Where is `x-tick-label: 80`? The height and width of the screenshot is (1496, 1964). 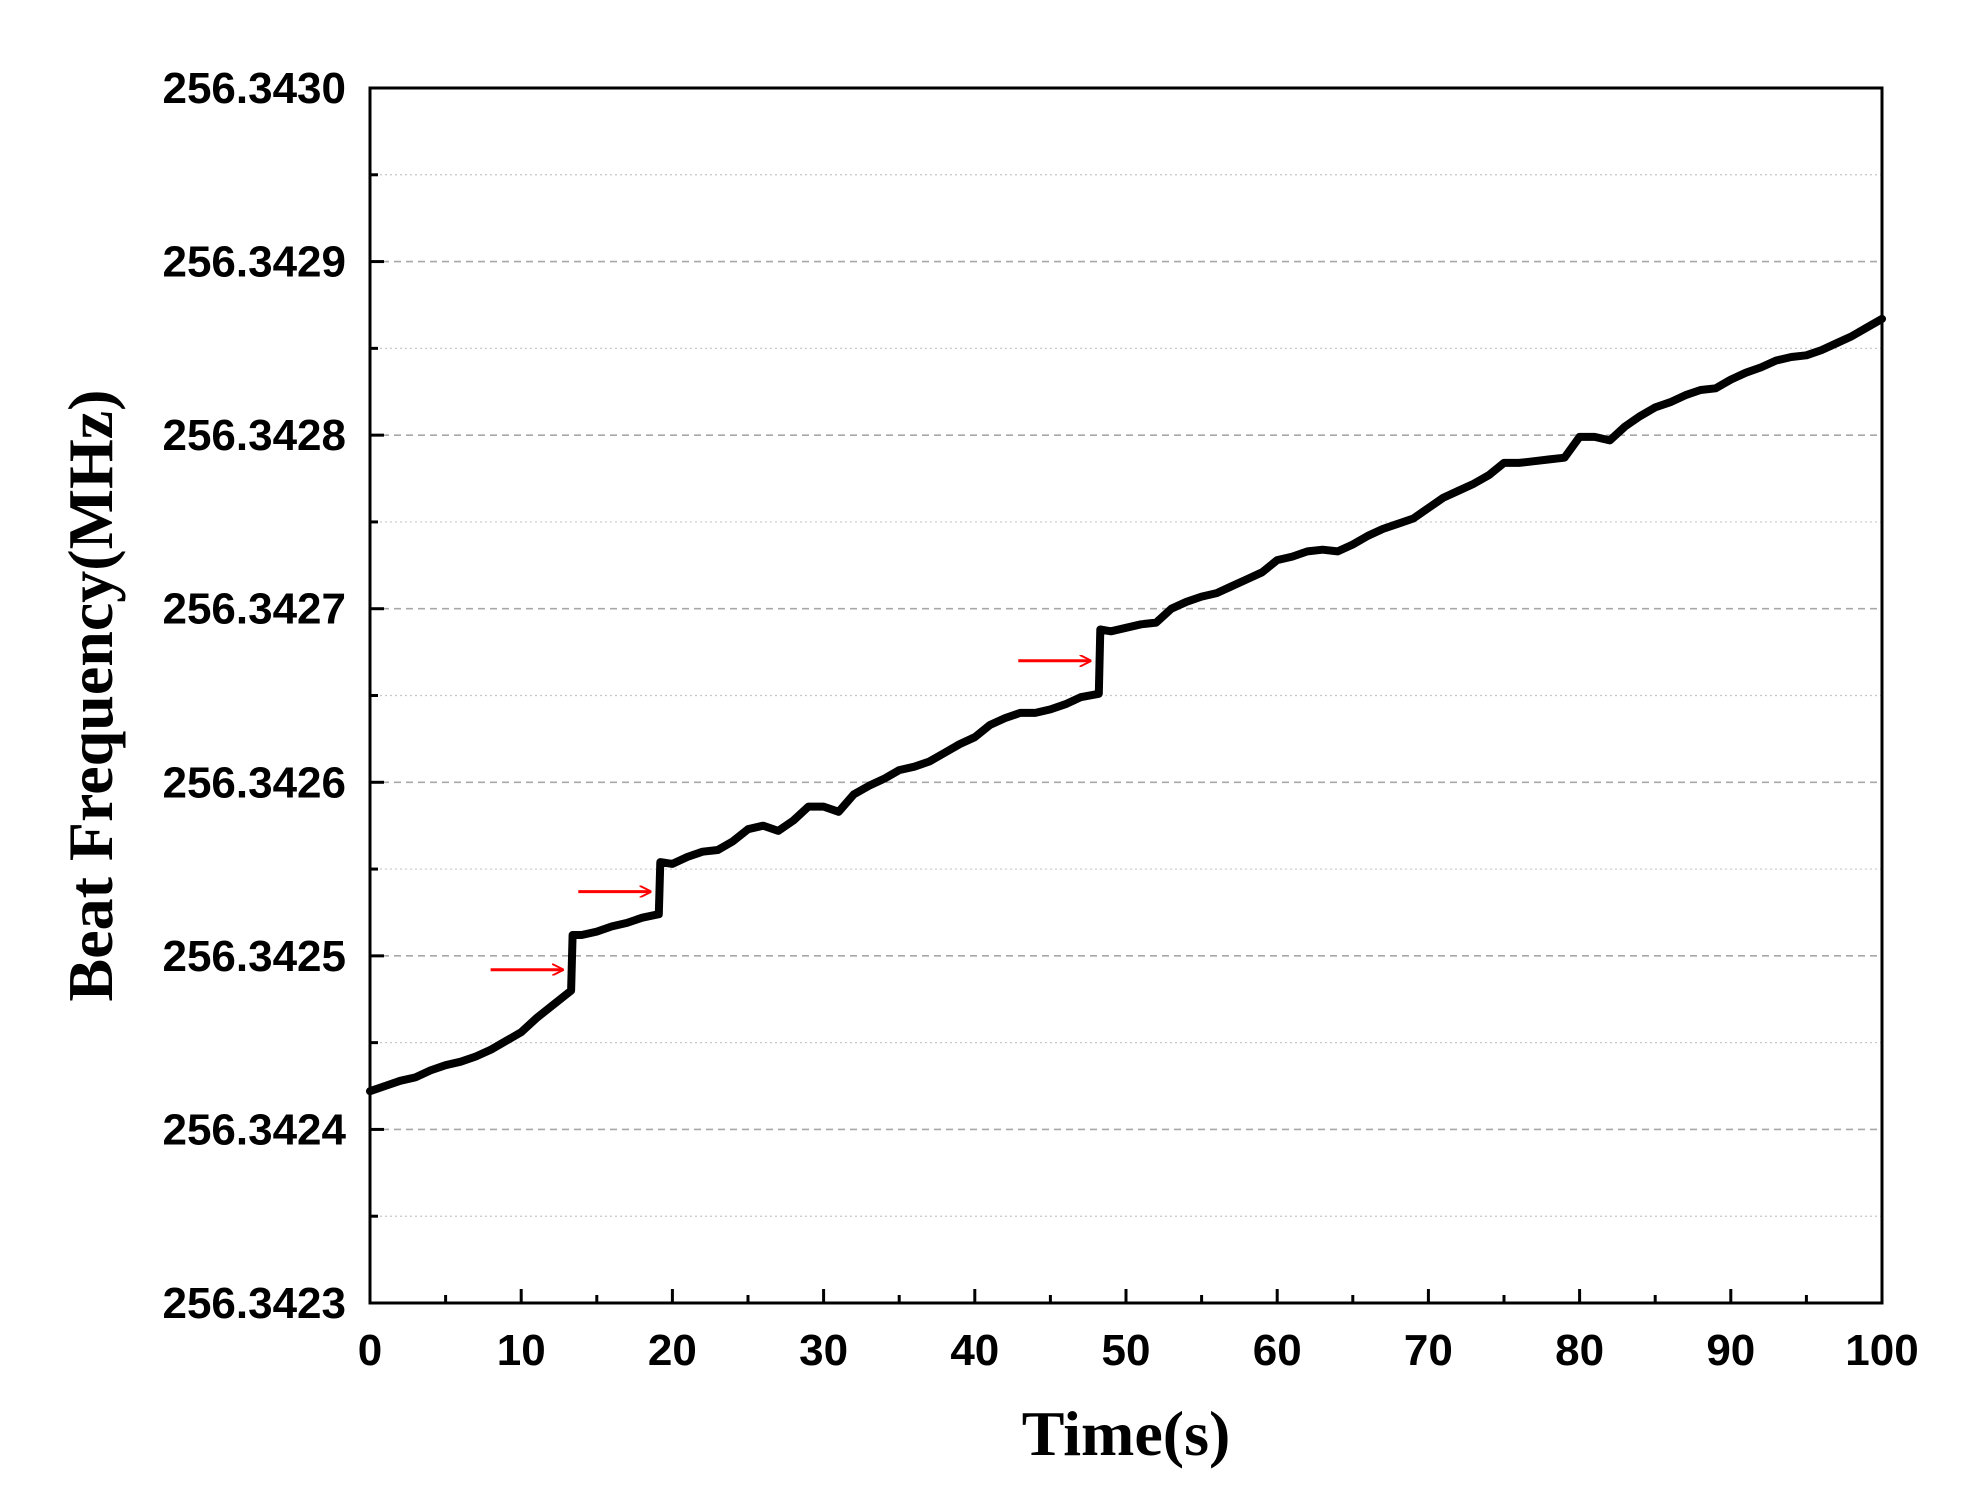 x-tick-label: 80 is located at coordinates (1579, 1350).